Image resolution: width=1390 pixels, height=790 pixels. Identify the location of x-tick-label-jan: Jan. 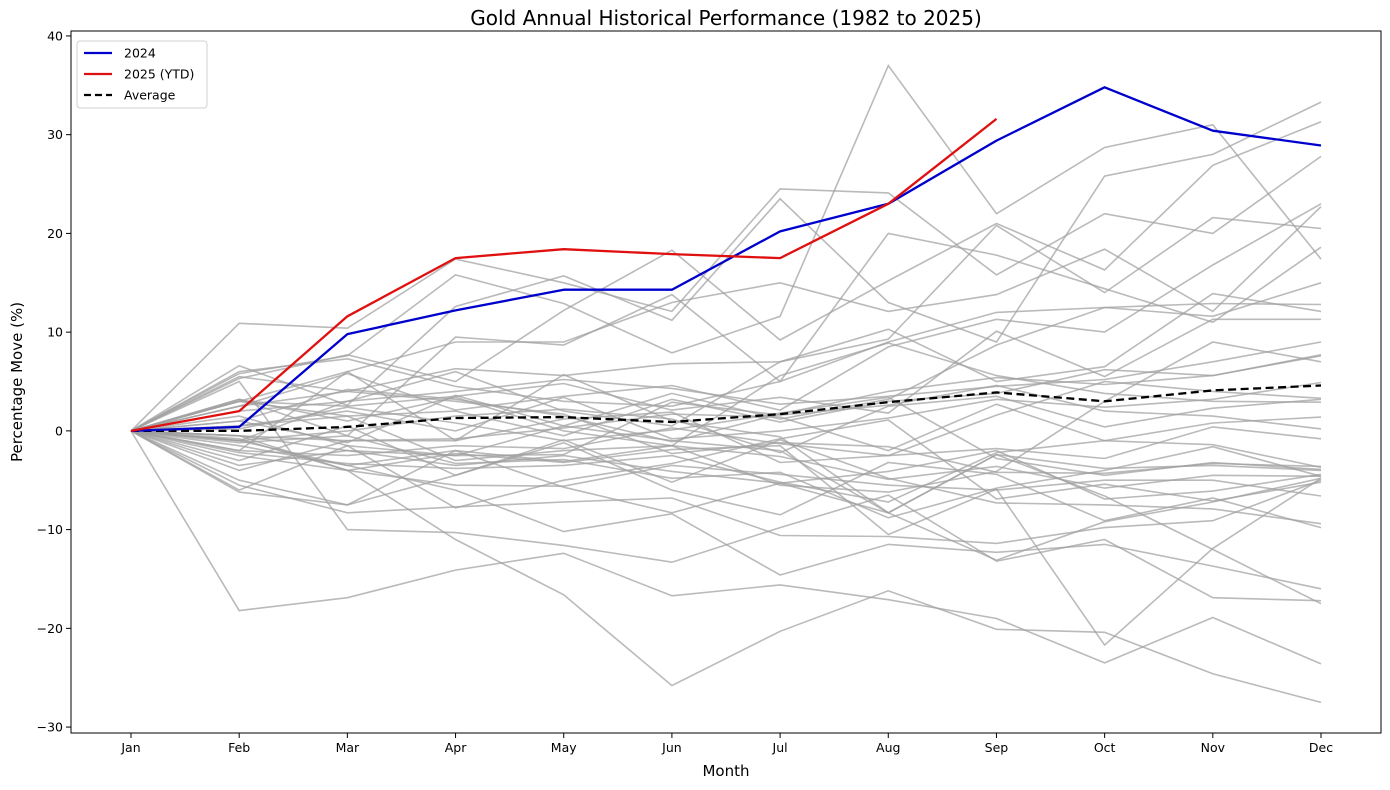
(130, 747).